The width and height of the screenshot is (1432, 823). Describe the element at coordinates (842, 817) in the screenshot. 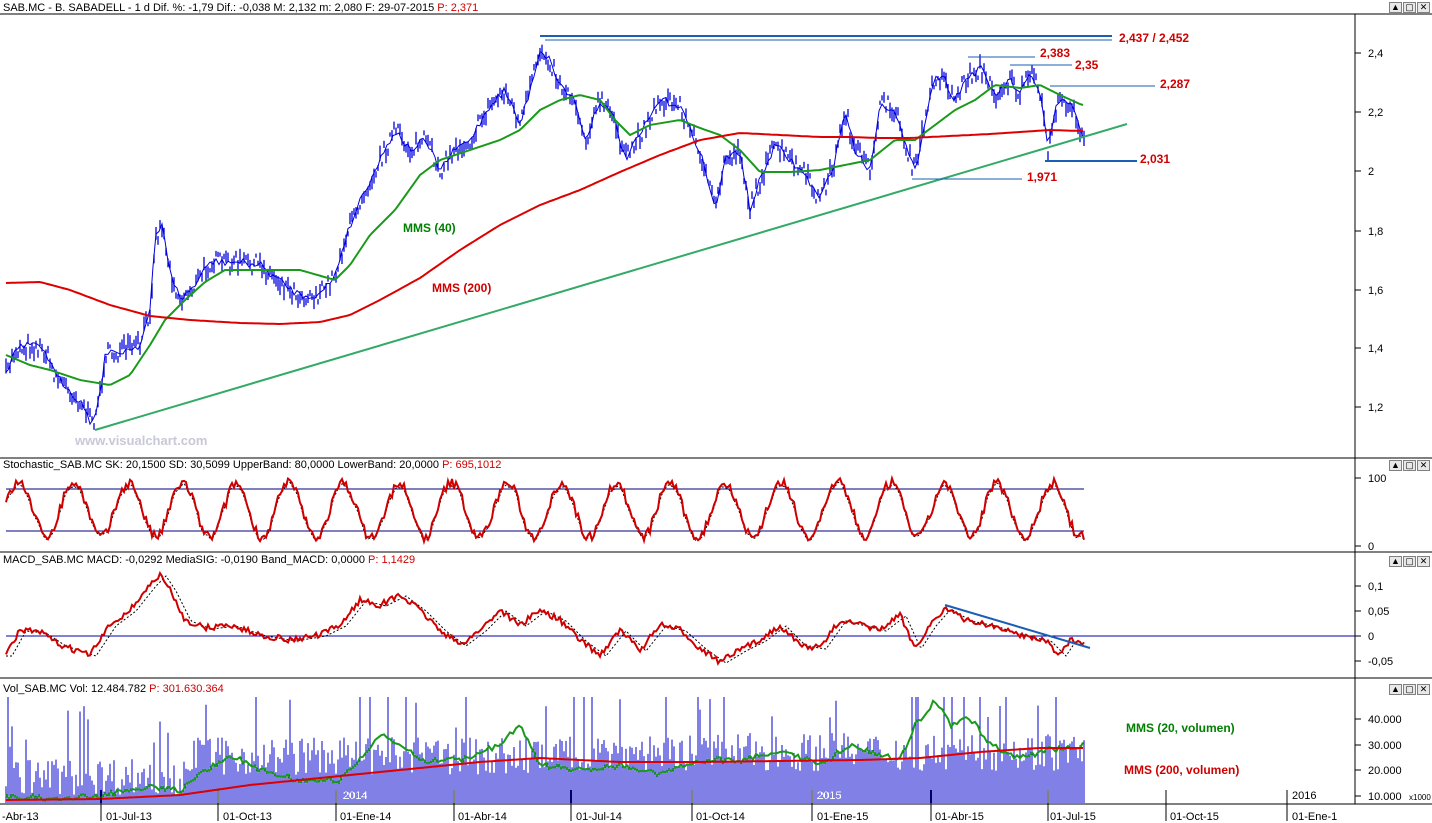

I see `x-tick-label: 01-Ene-15` at that location.